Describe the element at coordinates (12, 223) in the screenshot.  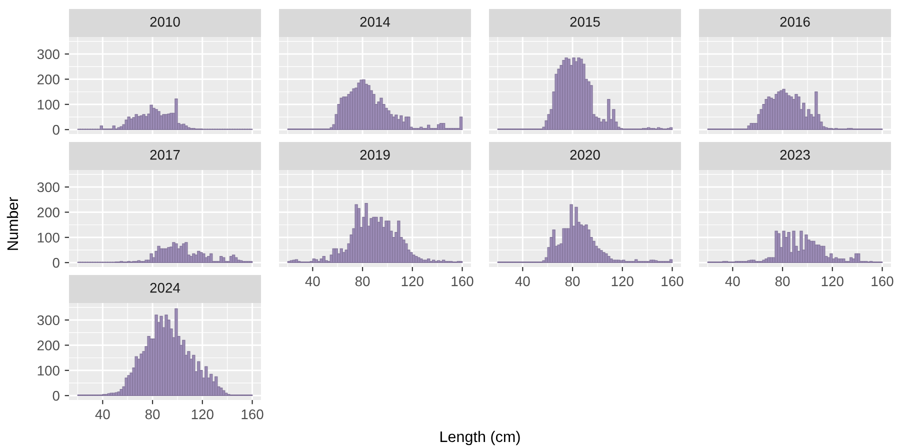
I see `y-axis-title: Number` at that location.